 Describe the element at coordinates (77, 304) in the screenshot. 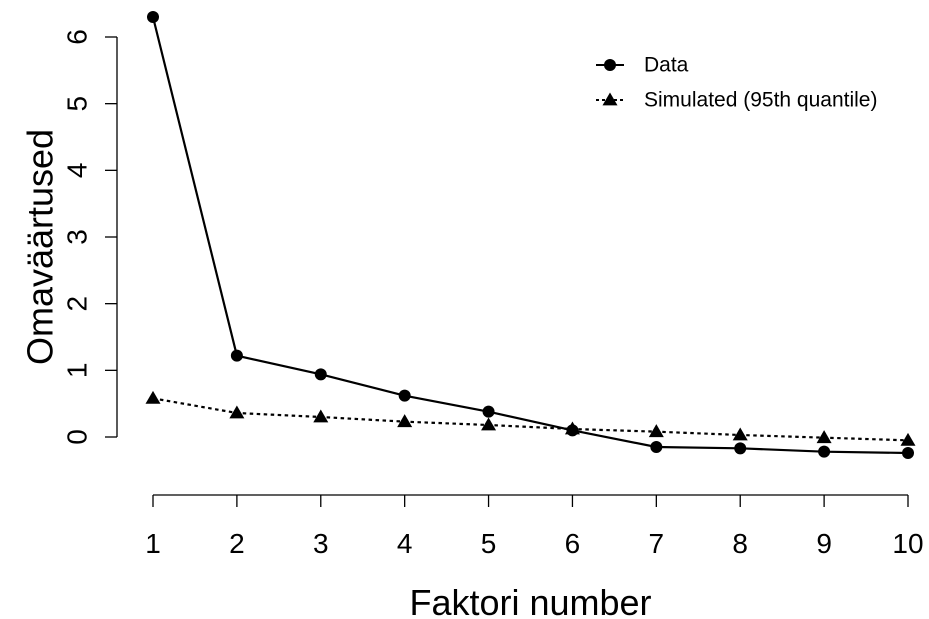

I see `y-tick-label: 2` at that location.